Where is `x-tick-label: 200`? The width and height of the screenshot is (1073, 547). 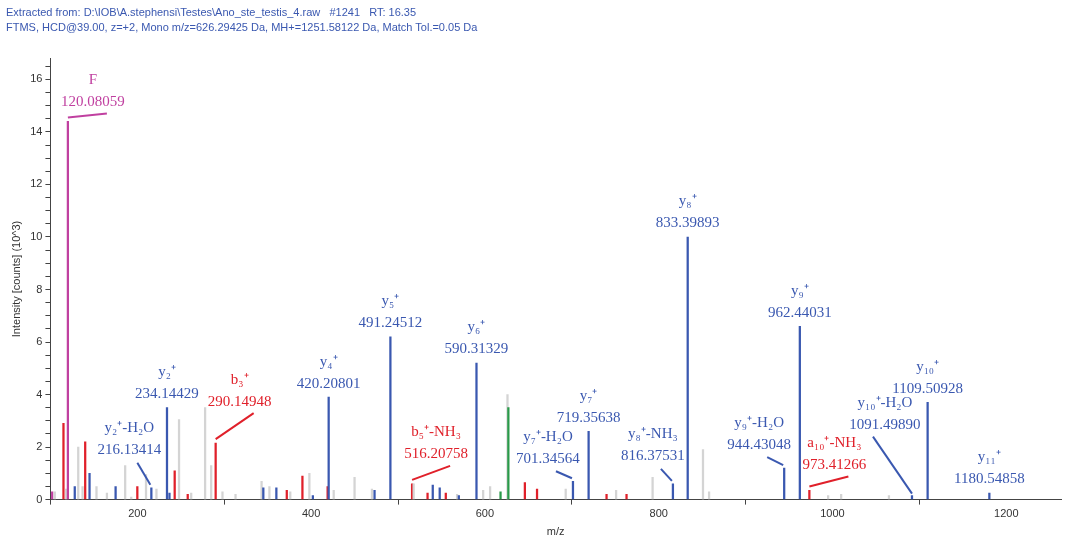
x-tick-label: 200 is located at coordinates (137, 513).